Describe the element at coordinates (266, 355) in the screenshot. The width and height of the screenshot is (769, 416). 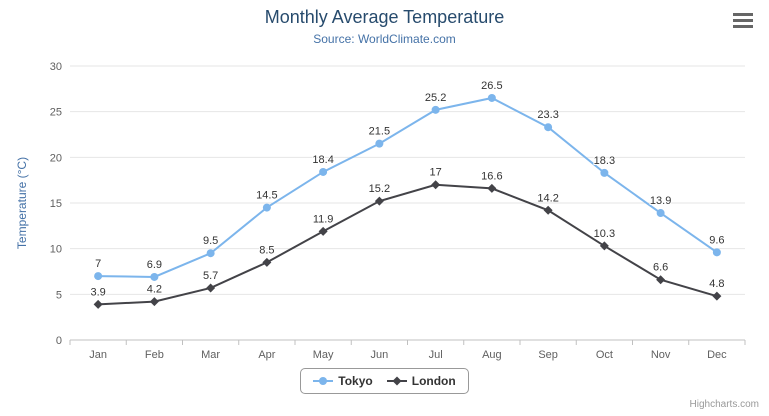
I see `x-axis-label: Apr` at that location.